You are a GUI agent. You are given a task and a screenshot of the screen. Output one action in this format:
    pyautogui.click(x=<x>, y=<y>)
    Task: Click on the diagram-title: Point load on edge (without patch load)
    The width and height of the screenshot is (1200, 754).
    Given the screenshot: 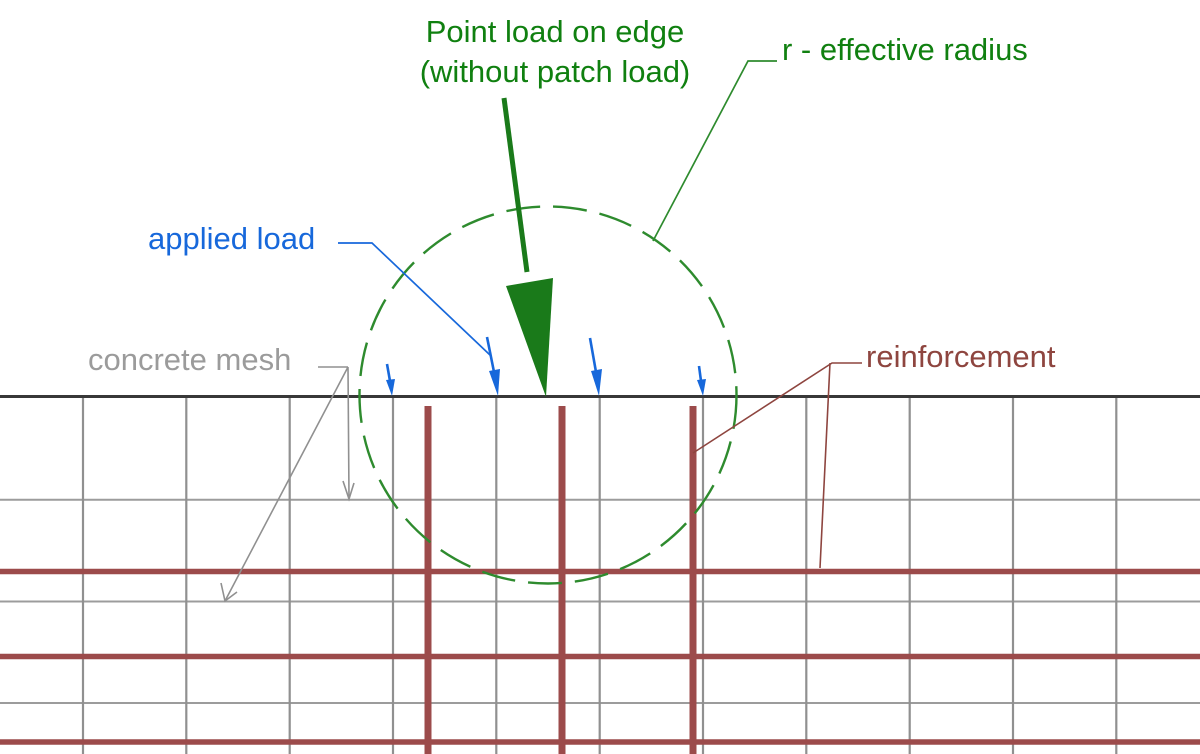 What is the action you would take?
    pyautogui.click(x=555, y=52)
    